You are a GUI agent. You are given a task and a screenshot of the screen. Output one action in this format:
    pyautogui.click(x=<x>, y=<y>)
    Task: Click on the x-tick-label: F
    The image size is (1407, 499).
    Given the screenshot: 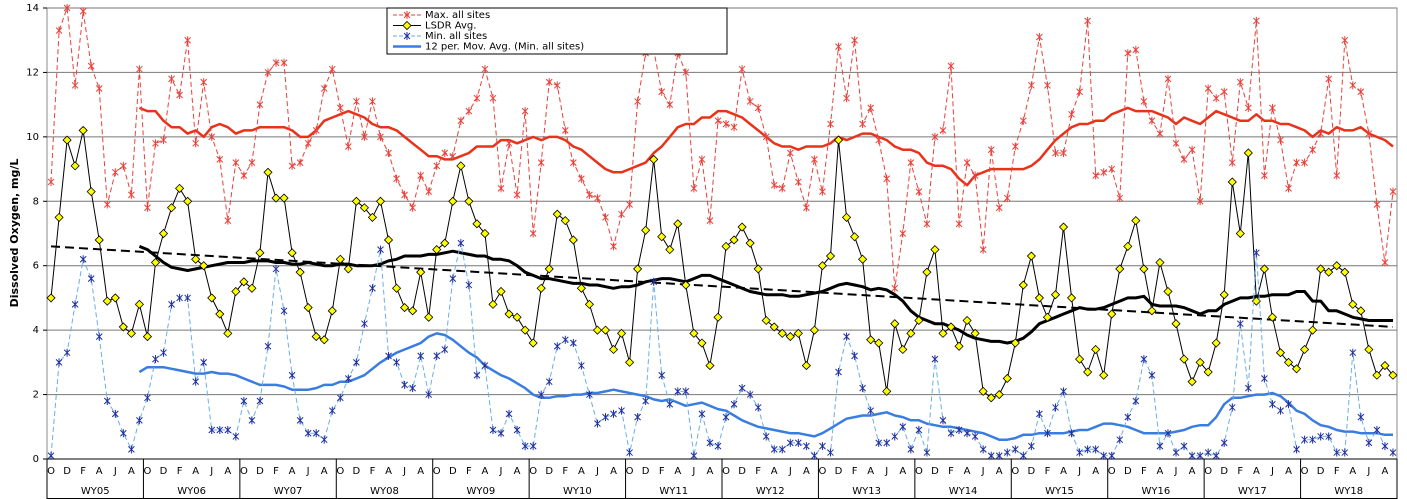 What is the action you would take?
    pyautogui.click(x=469, y=471)
    